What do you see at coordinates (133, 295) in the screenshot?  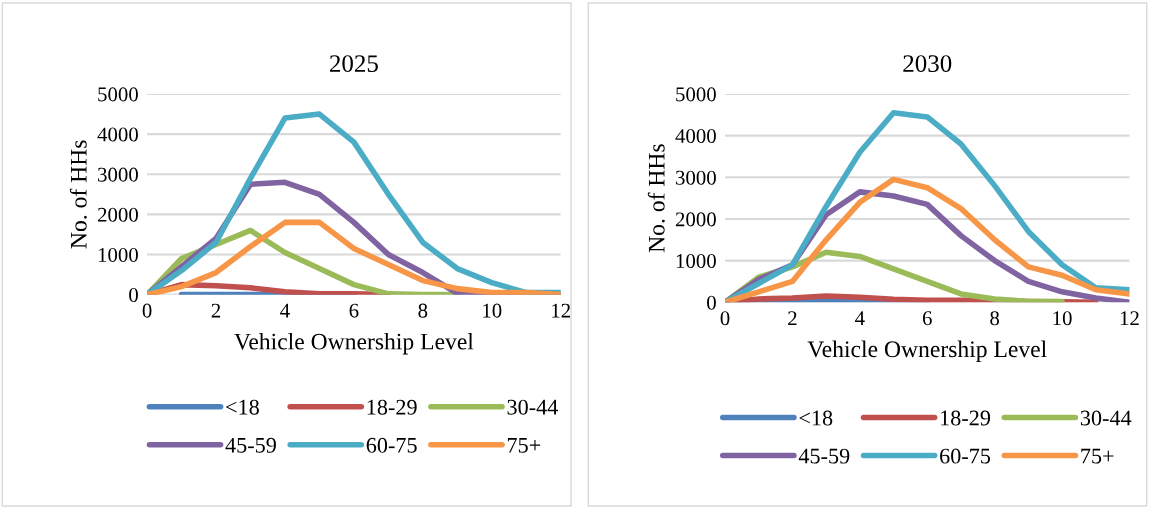 I see `y-tick-label: 0` at bounding box center [133, 295].